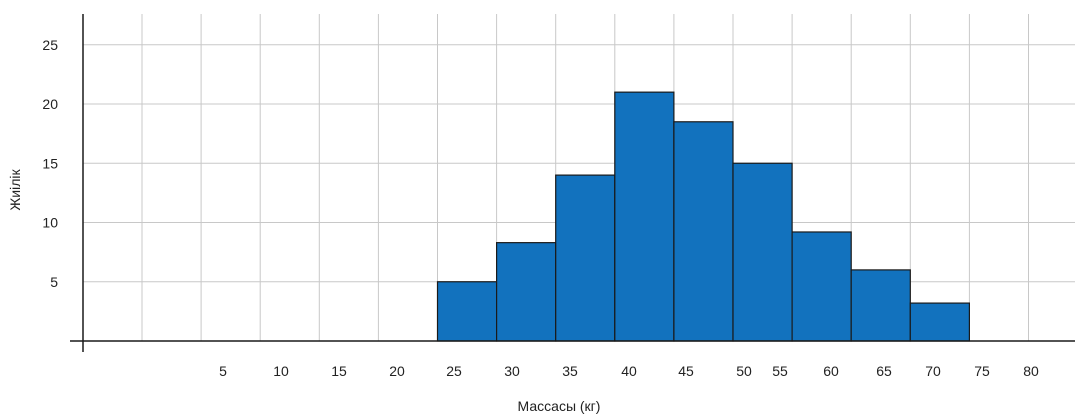 This screenshot has width=1075, height=414. I want to click on y-tick-label: 15, so click(50, 163).